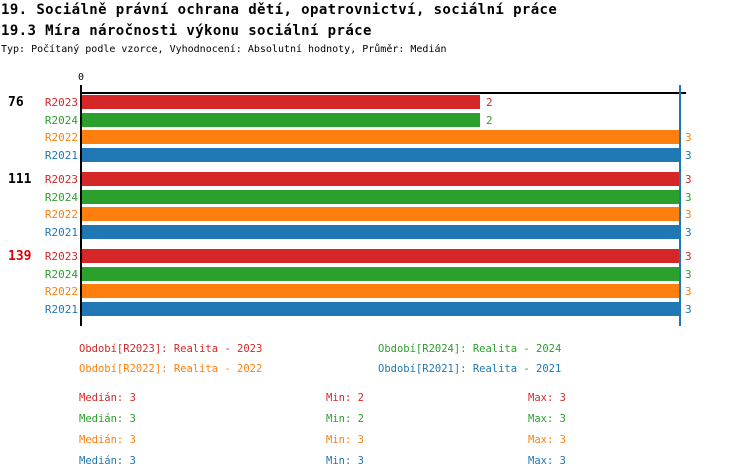 The width and height of the screenshot is (750, 476). What do you see at coordinates (680, 205) in the screenshot?
I see `median-line` at bounding box center [680, 205].